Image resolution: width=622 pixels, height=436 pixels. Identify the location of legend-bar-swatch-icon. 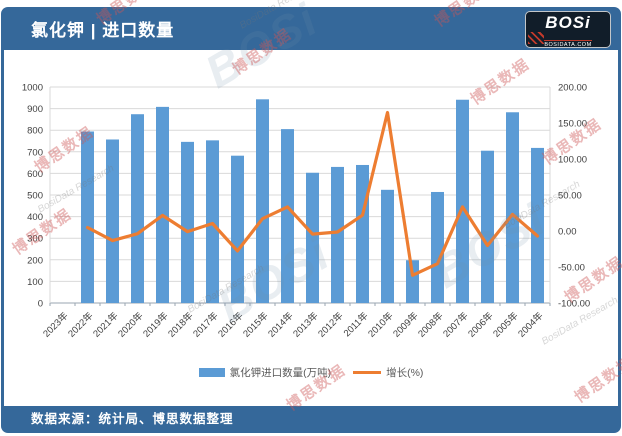
(211, 372).